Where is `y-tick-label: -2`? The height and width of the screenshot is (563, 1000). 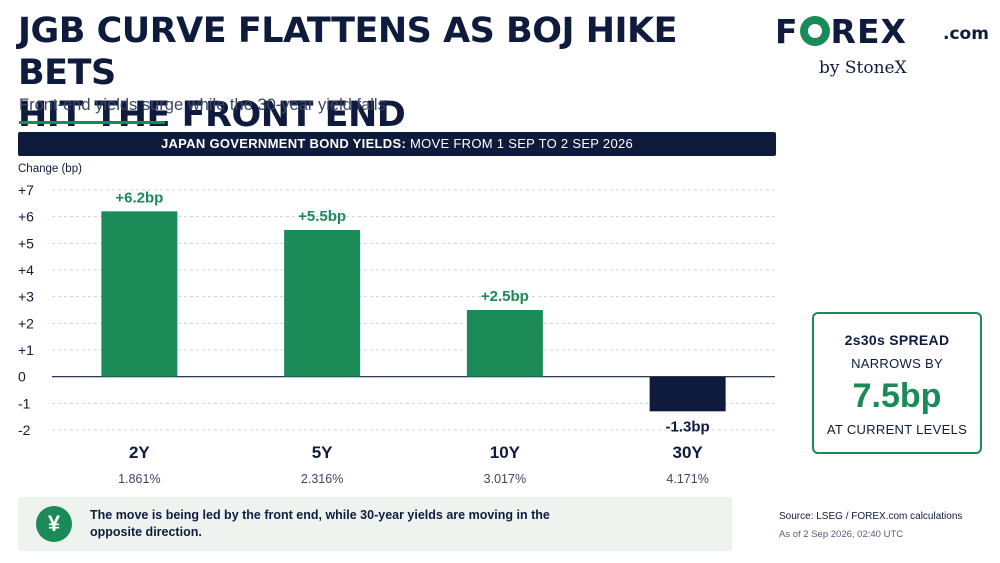
y-tick-label: -2 is located at coordinates (24, 430).